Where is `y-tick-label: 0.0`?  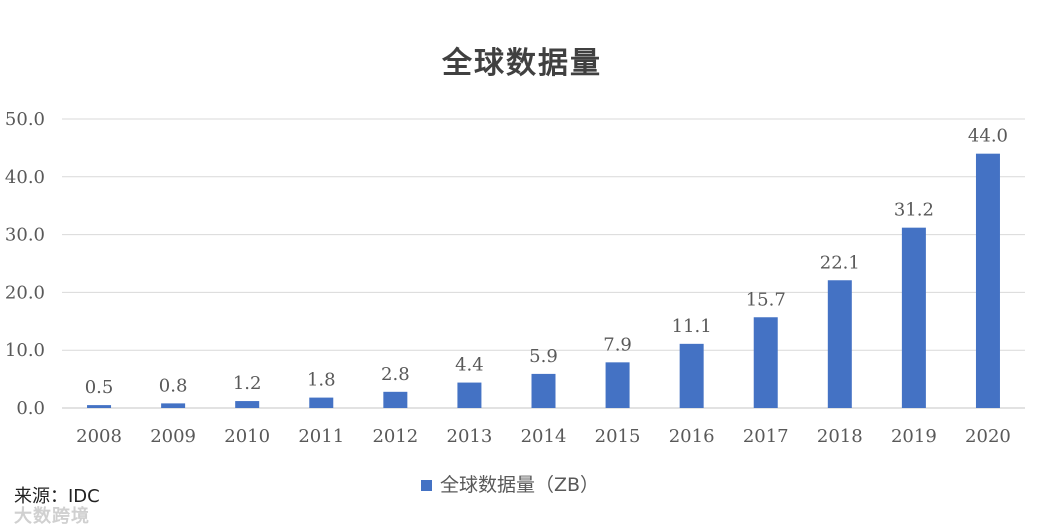 y-tick-label: 0.0 is located at coordinates (30, 408).